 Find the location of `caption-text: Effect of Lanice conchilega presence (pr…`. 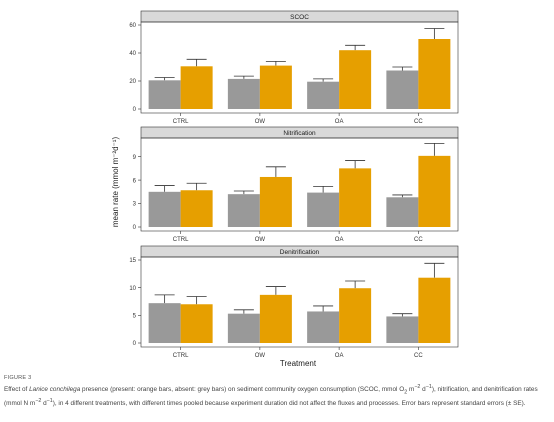

caption-text: Effect of Lanice conchilega presence (pr… is located at coordinates (271, 395).